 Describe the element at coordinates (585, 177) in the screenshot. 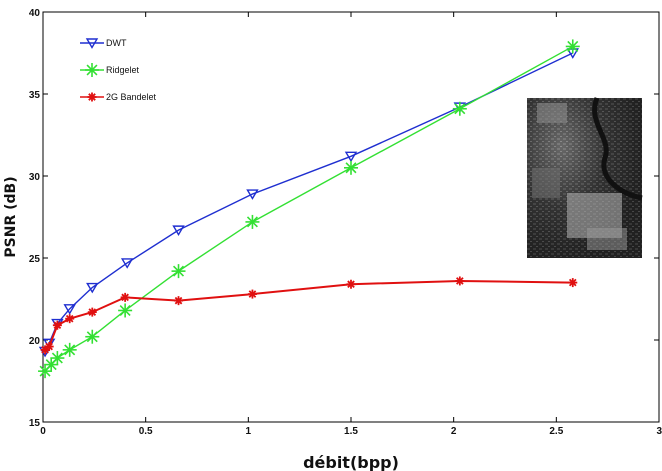

I see `inset-aerial-image` at that location.